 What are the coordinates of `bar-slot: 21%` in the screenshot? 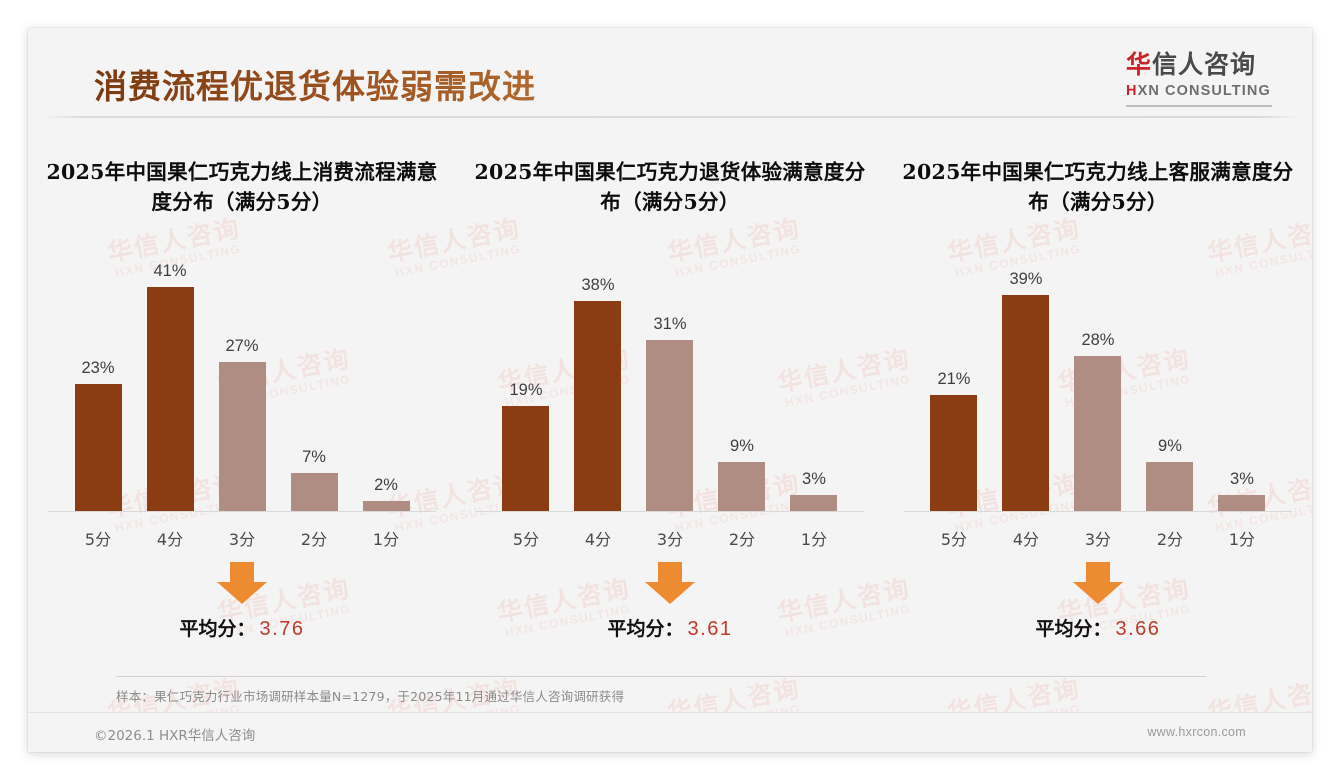 It's located at (954, 387).